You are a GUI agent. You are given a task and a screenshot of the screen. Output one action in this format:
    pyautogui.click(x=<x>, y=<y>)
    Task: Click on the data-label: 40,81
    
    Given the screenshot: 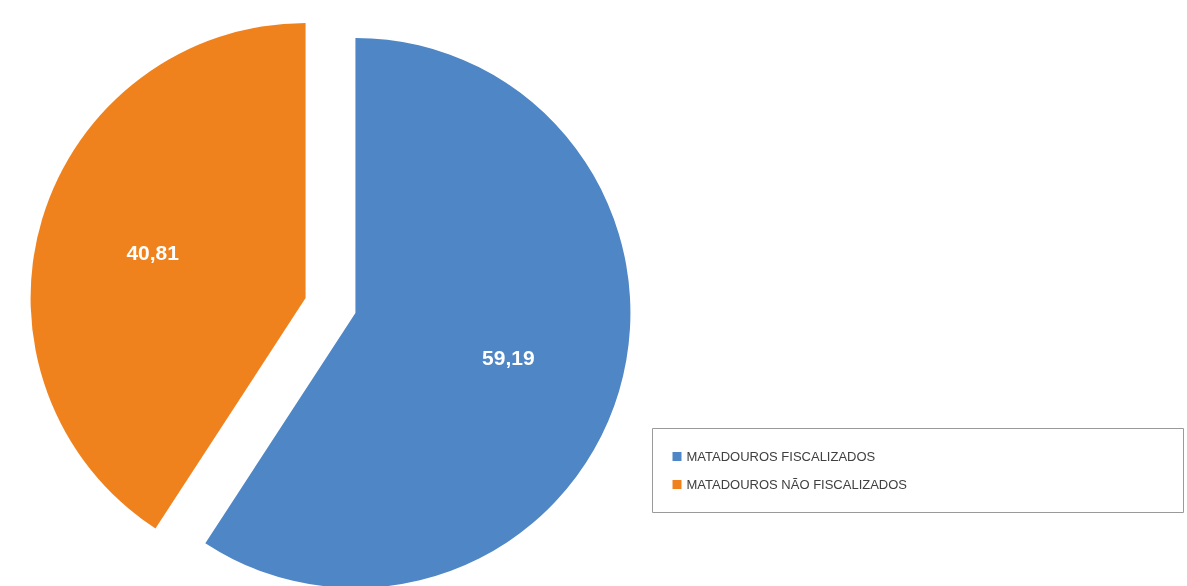 What is the action you would take?
    pyautogui.click(x=153, y=252)
    